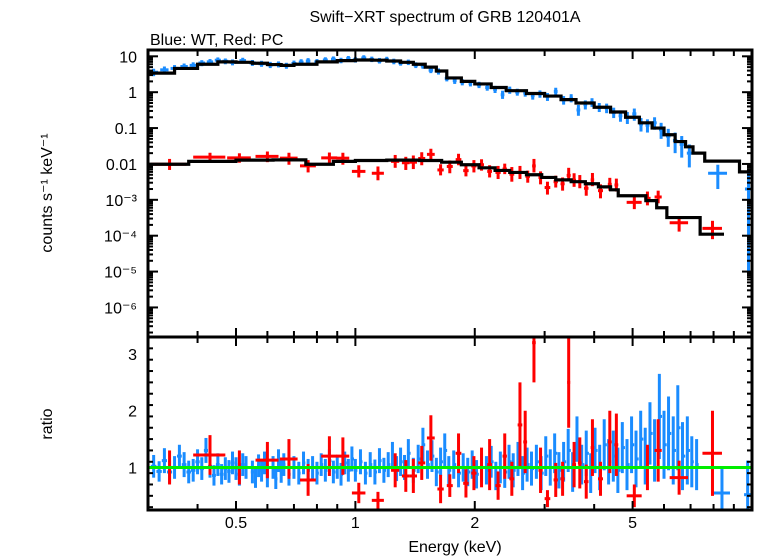 This screenshot has width=758, height=556. I want to click on y-tick-label: 10⁻⁴, so click(120, 237).